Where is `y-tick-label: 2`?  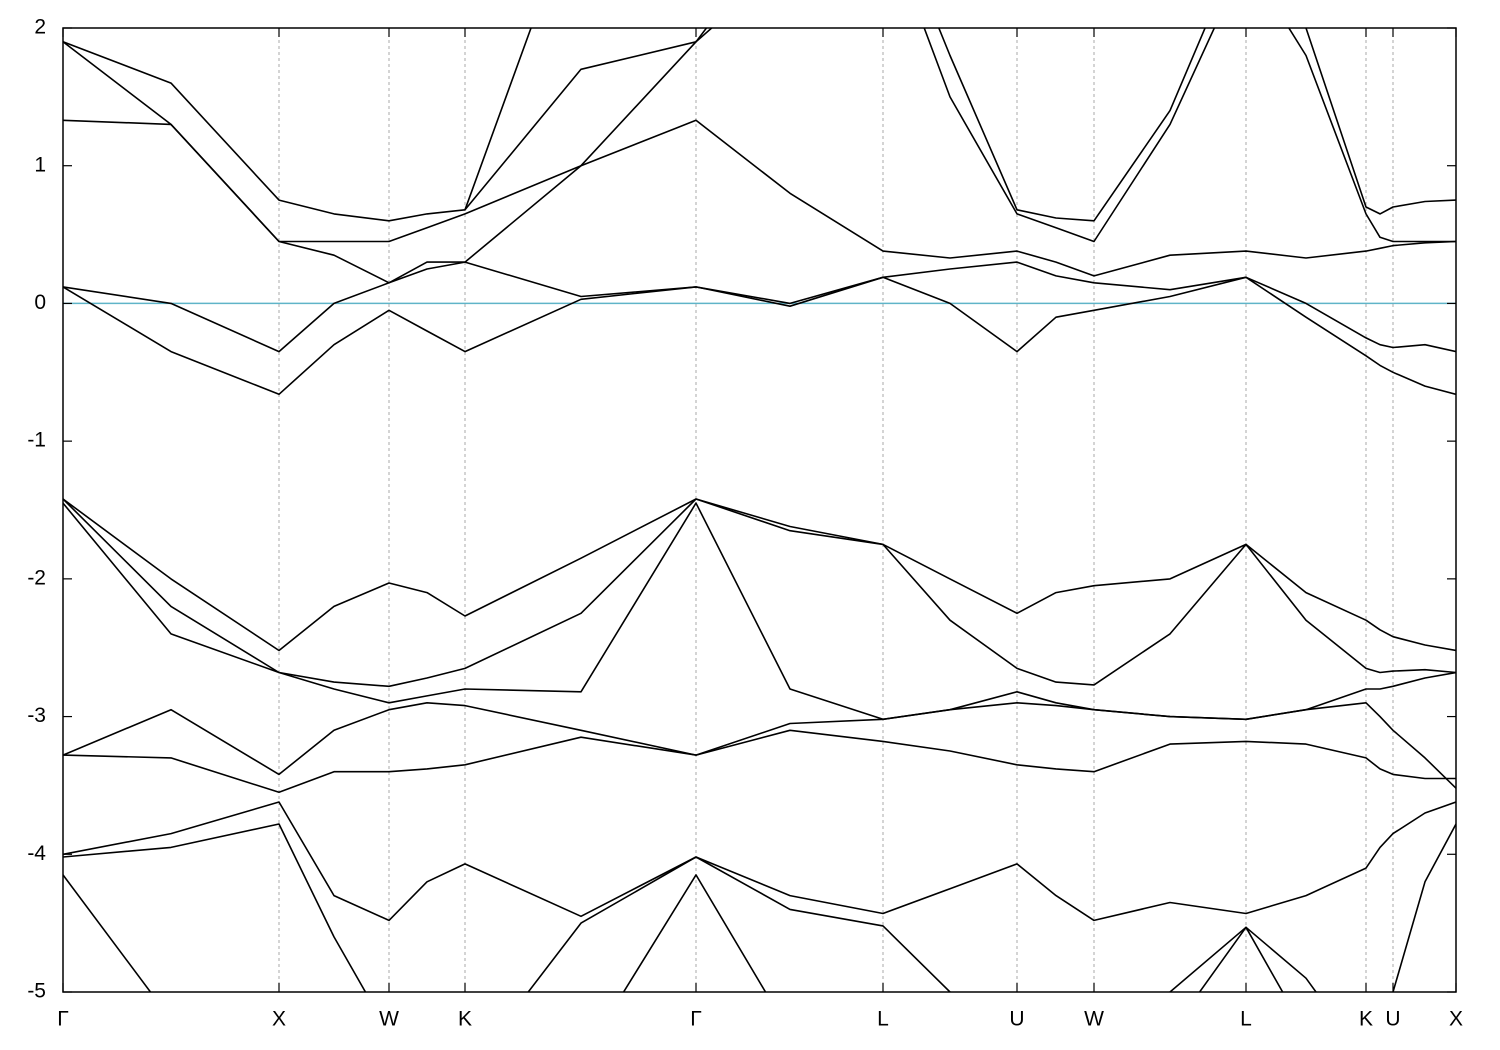
y-tick-label: 2 is located at coordinates (40, 27).